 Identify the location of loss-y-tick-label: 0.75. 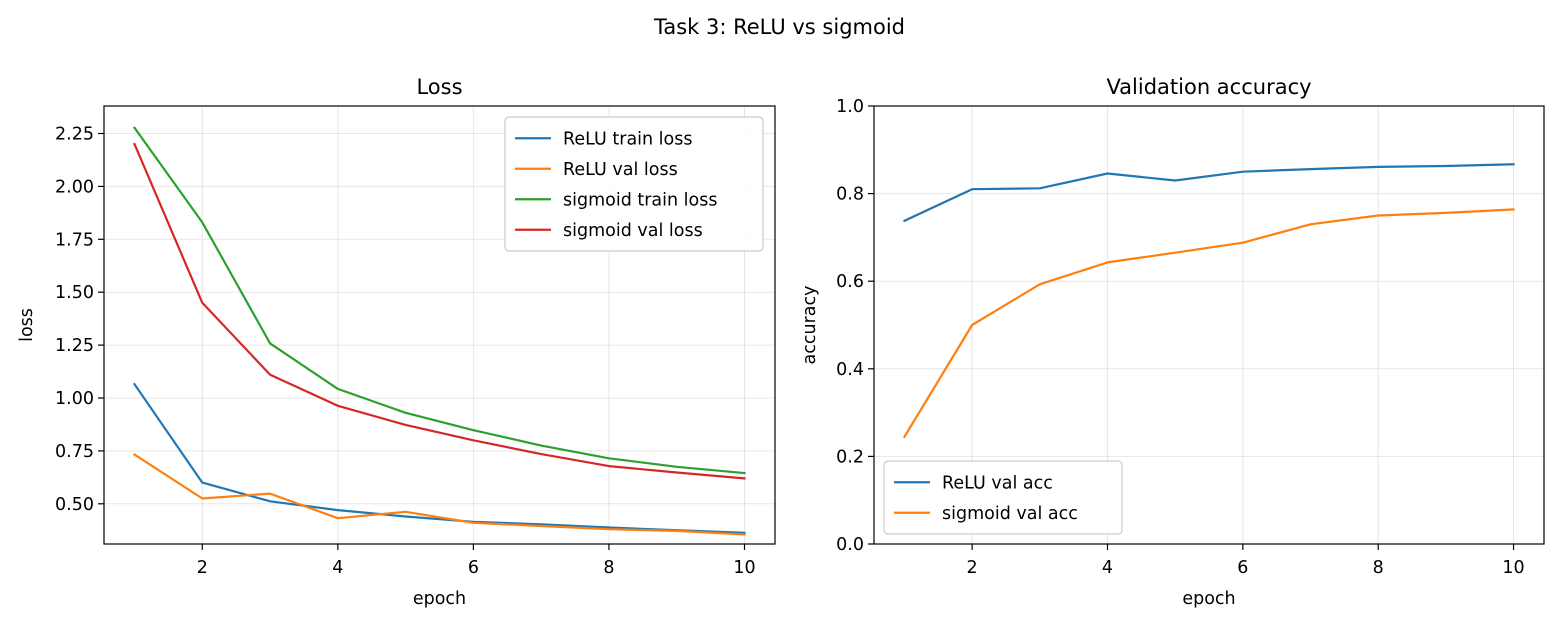
(74, 452).